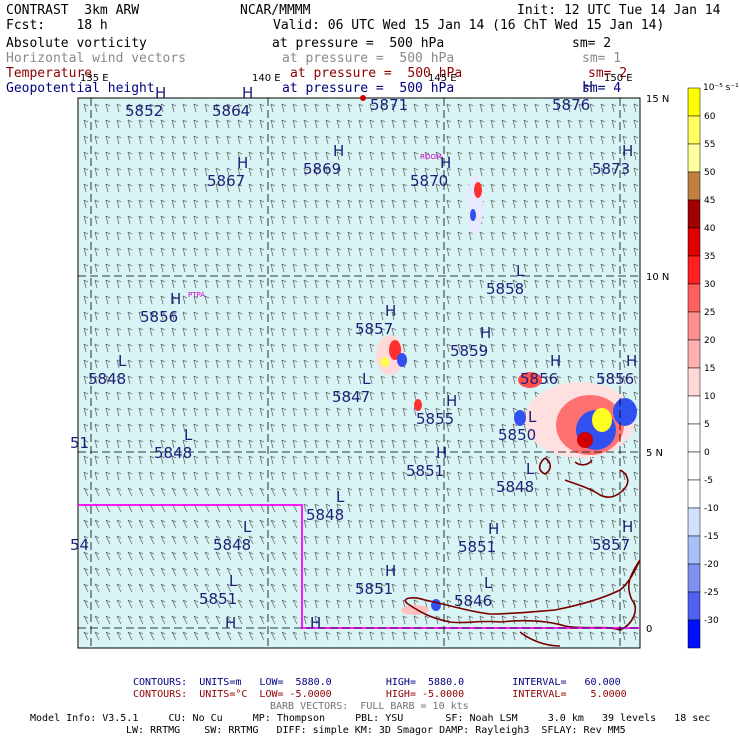 The width and height of the screenshot is (740, 740). Describe the element at coordinates (711, 621) in the screenshot. I see `colorbar-level: -30` at that location.